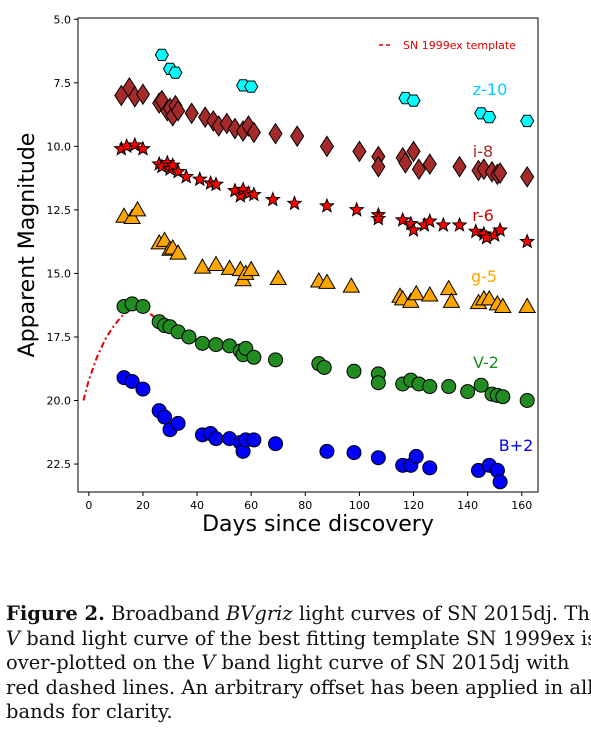 The width and height of the screenshot is (591, 746). Describe the element at coordinates (197, 505) in the screenshot. I see `x-tick-label: 40` at that location.